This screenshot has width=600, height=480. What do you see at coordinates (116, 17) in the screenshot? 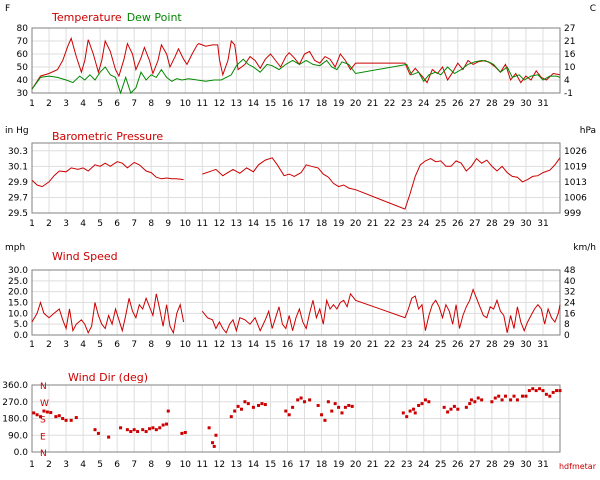
I see `chart-title: Temperature Dew Point` at bounding box center [116, 17].